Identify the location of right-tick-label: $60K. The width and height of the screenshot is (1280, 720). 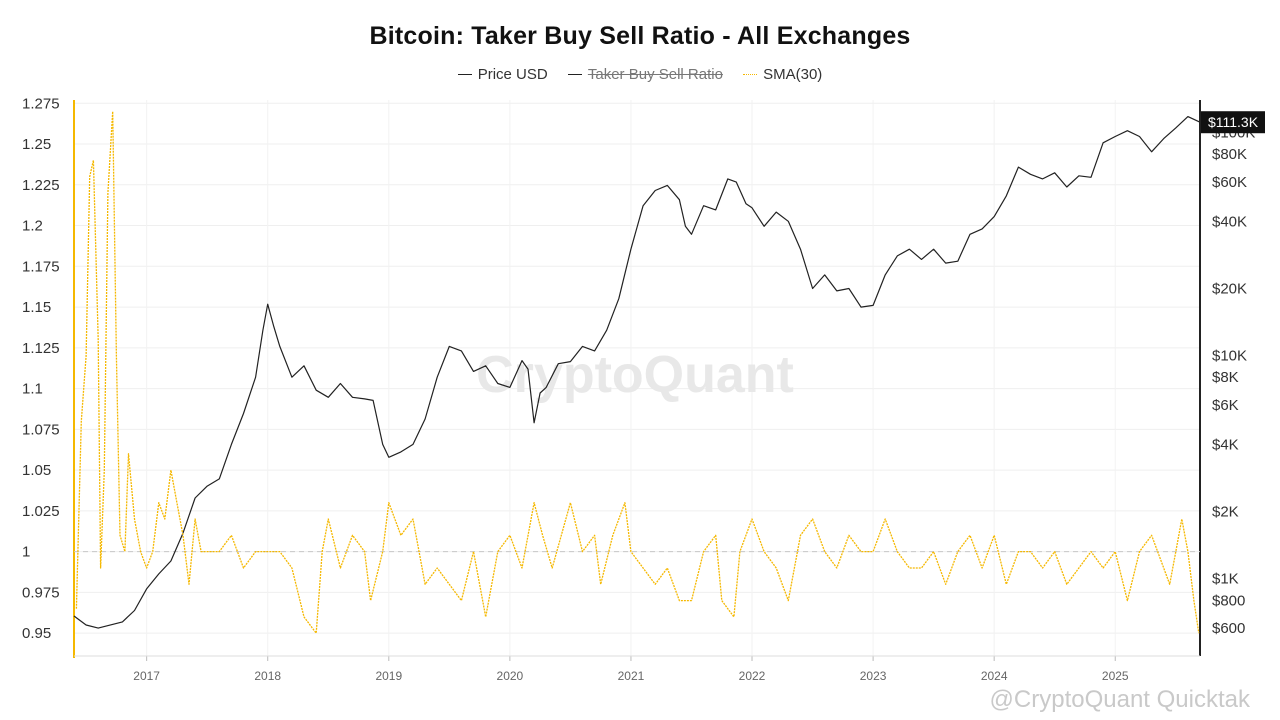
(1229, 182).